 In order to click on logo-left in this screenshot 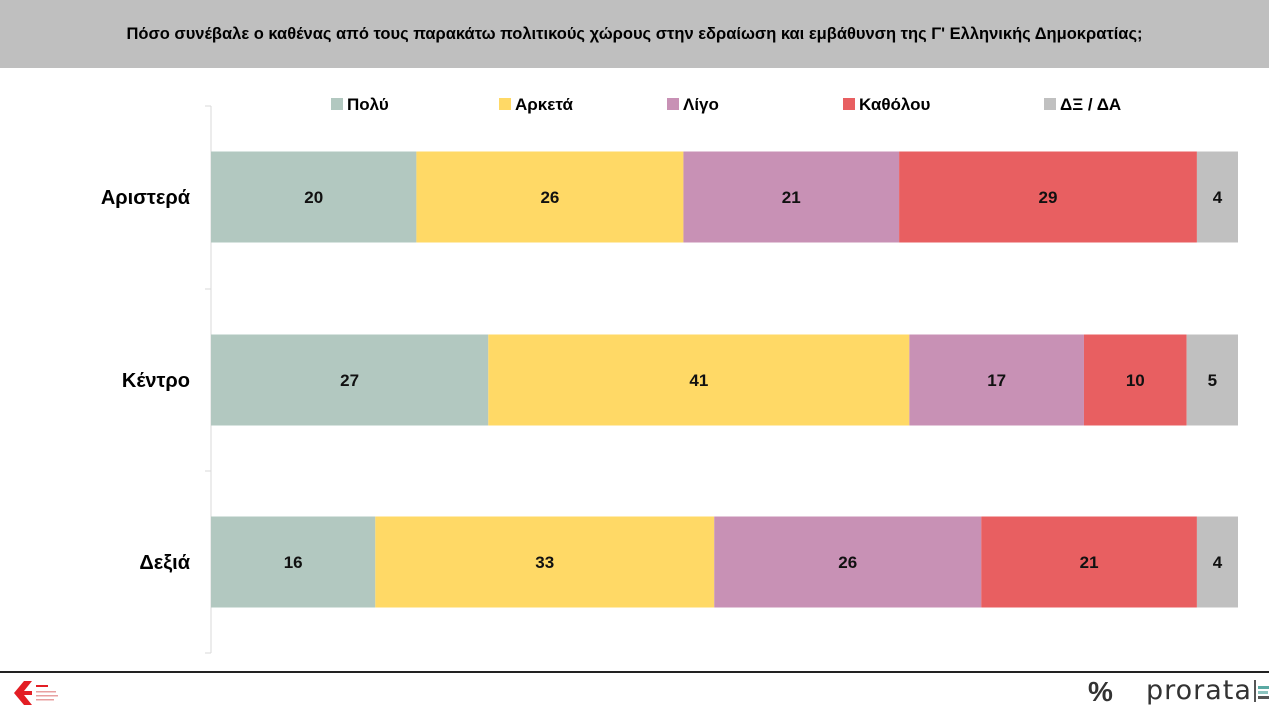, I will do `click(36, 693)`.